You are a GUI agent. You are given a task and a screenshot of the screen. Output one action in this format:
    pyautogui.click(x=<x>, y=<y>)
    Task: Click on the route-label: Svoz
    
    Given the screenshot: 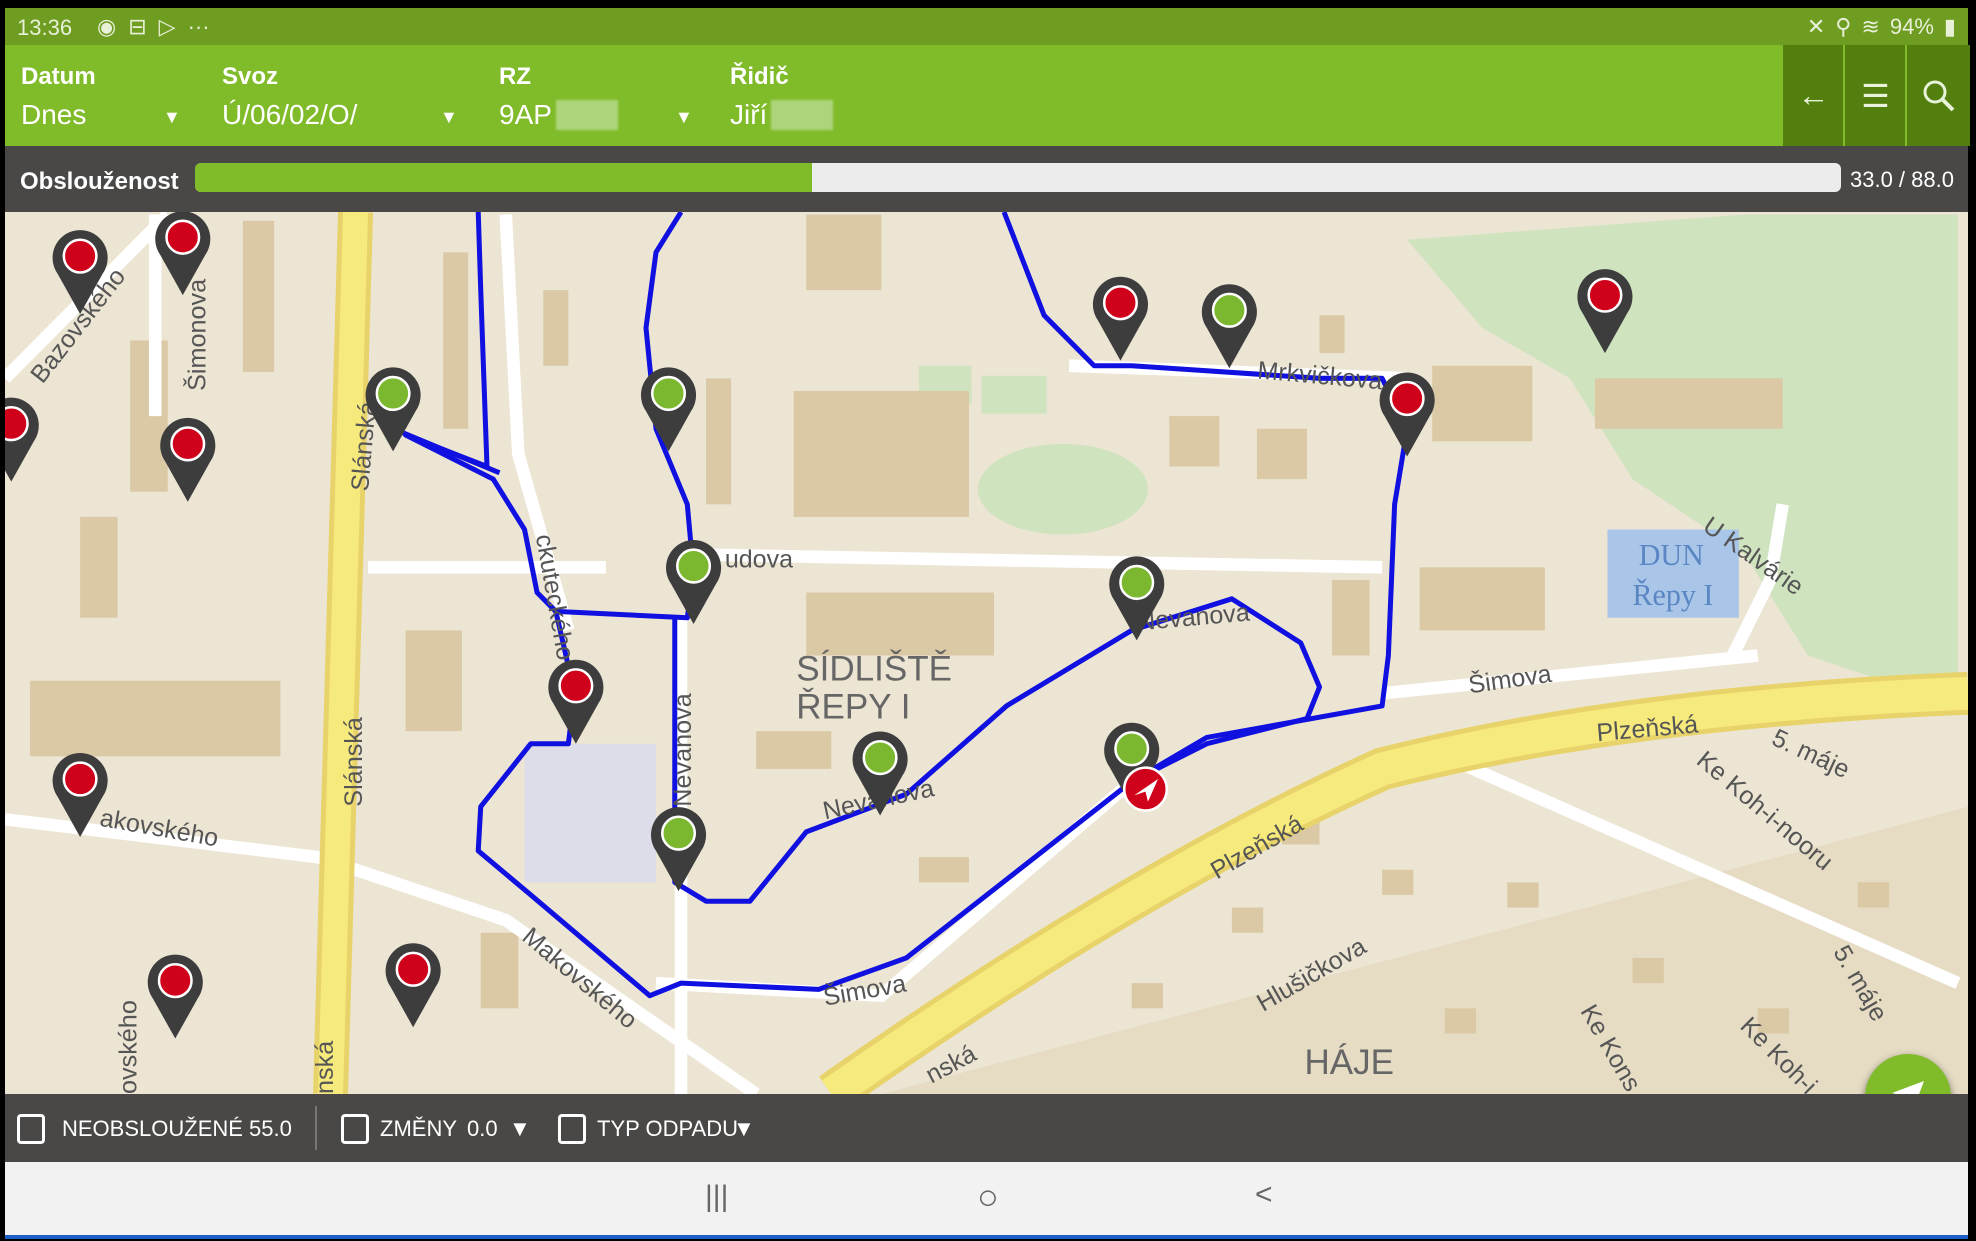 What is the action you would take?
    pyautogui.click(x=250, y=76)
    